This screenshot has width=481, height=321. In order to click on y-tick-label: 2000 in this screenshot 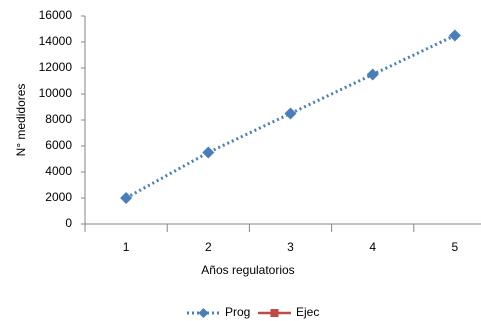, I will do `click(58, 197)`.